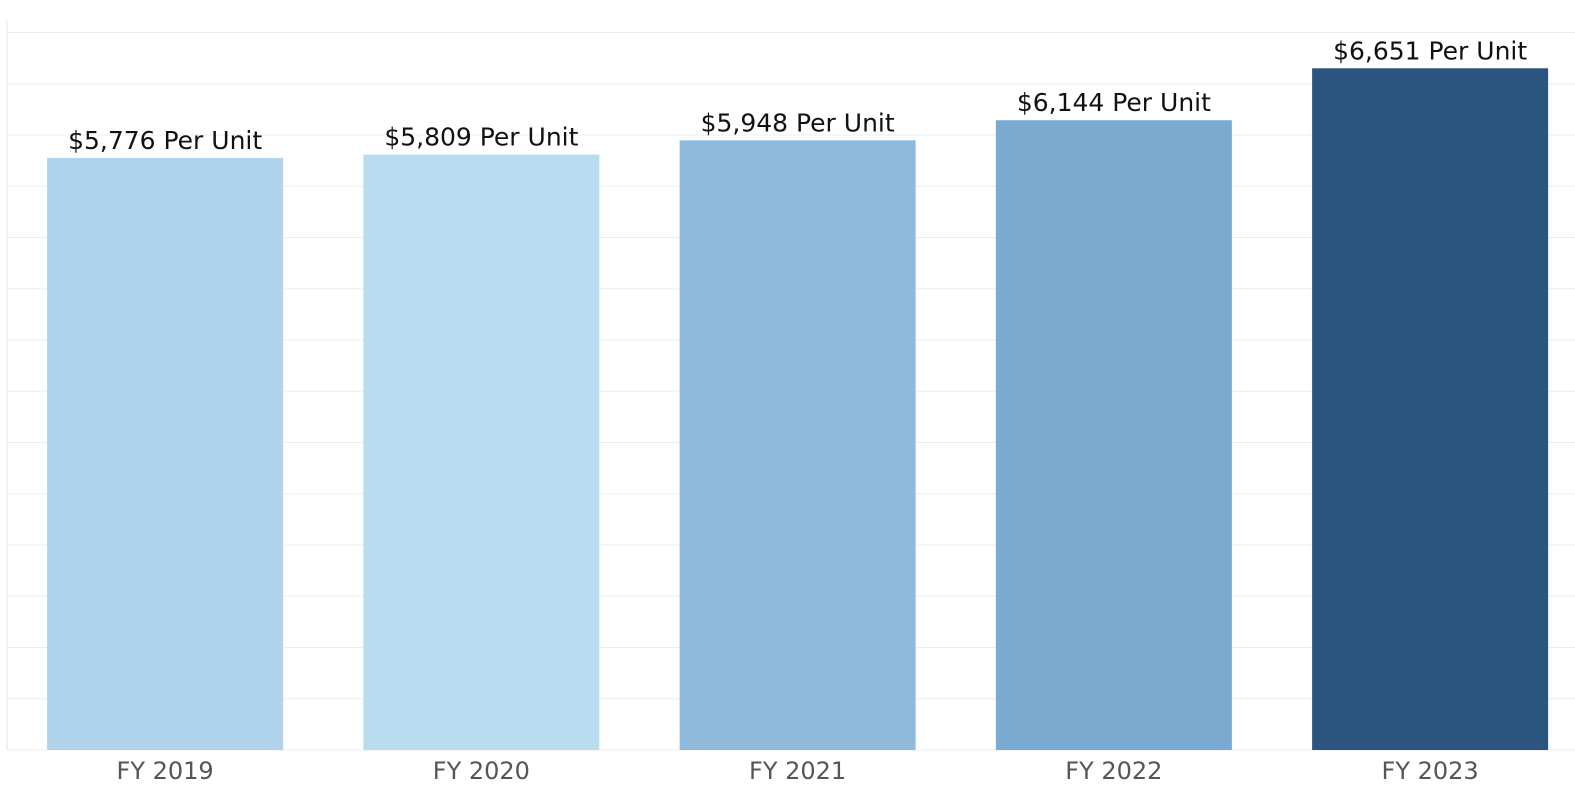 This screenshot has width=1575, height=789. What do you see at coordinates (798, 122) in the screenshot?
I see `data-label: $5,948 Per Unit` at bounding box center [798, 122].